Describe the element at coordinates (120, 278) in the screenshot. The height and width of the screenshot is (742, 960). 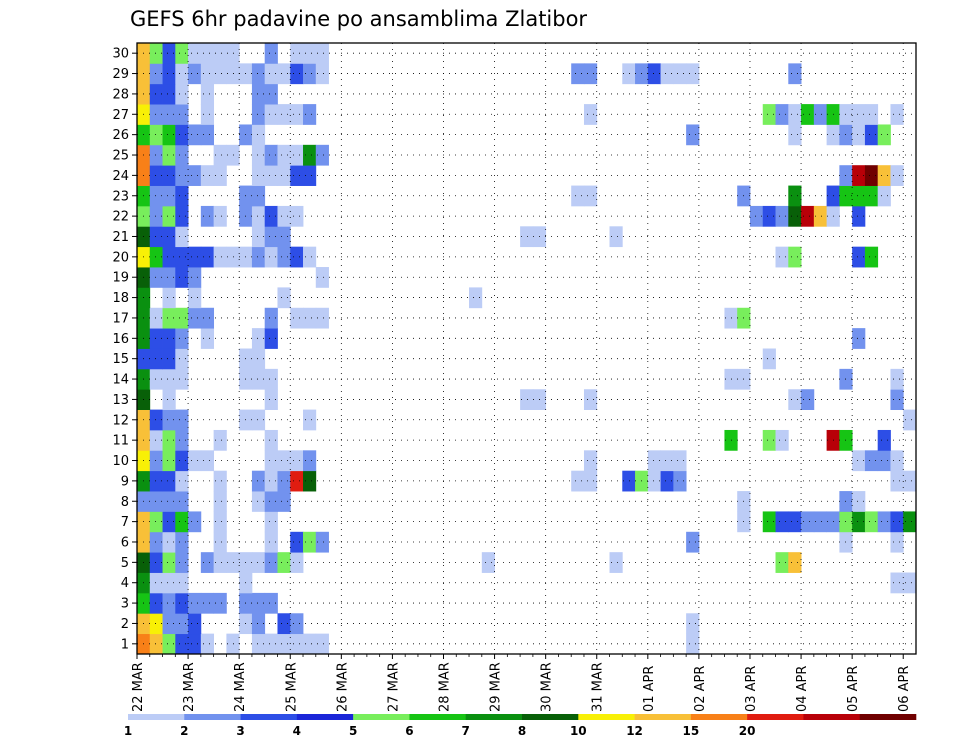
I see `y-tick-label: 19` at that location.